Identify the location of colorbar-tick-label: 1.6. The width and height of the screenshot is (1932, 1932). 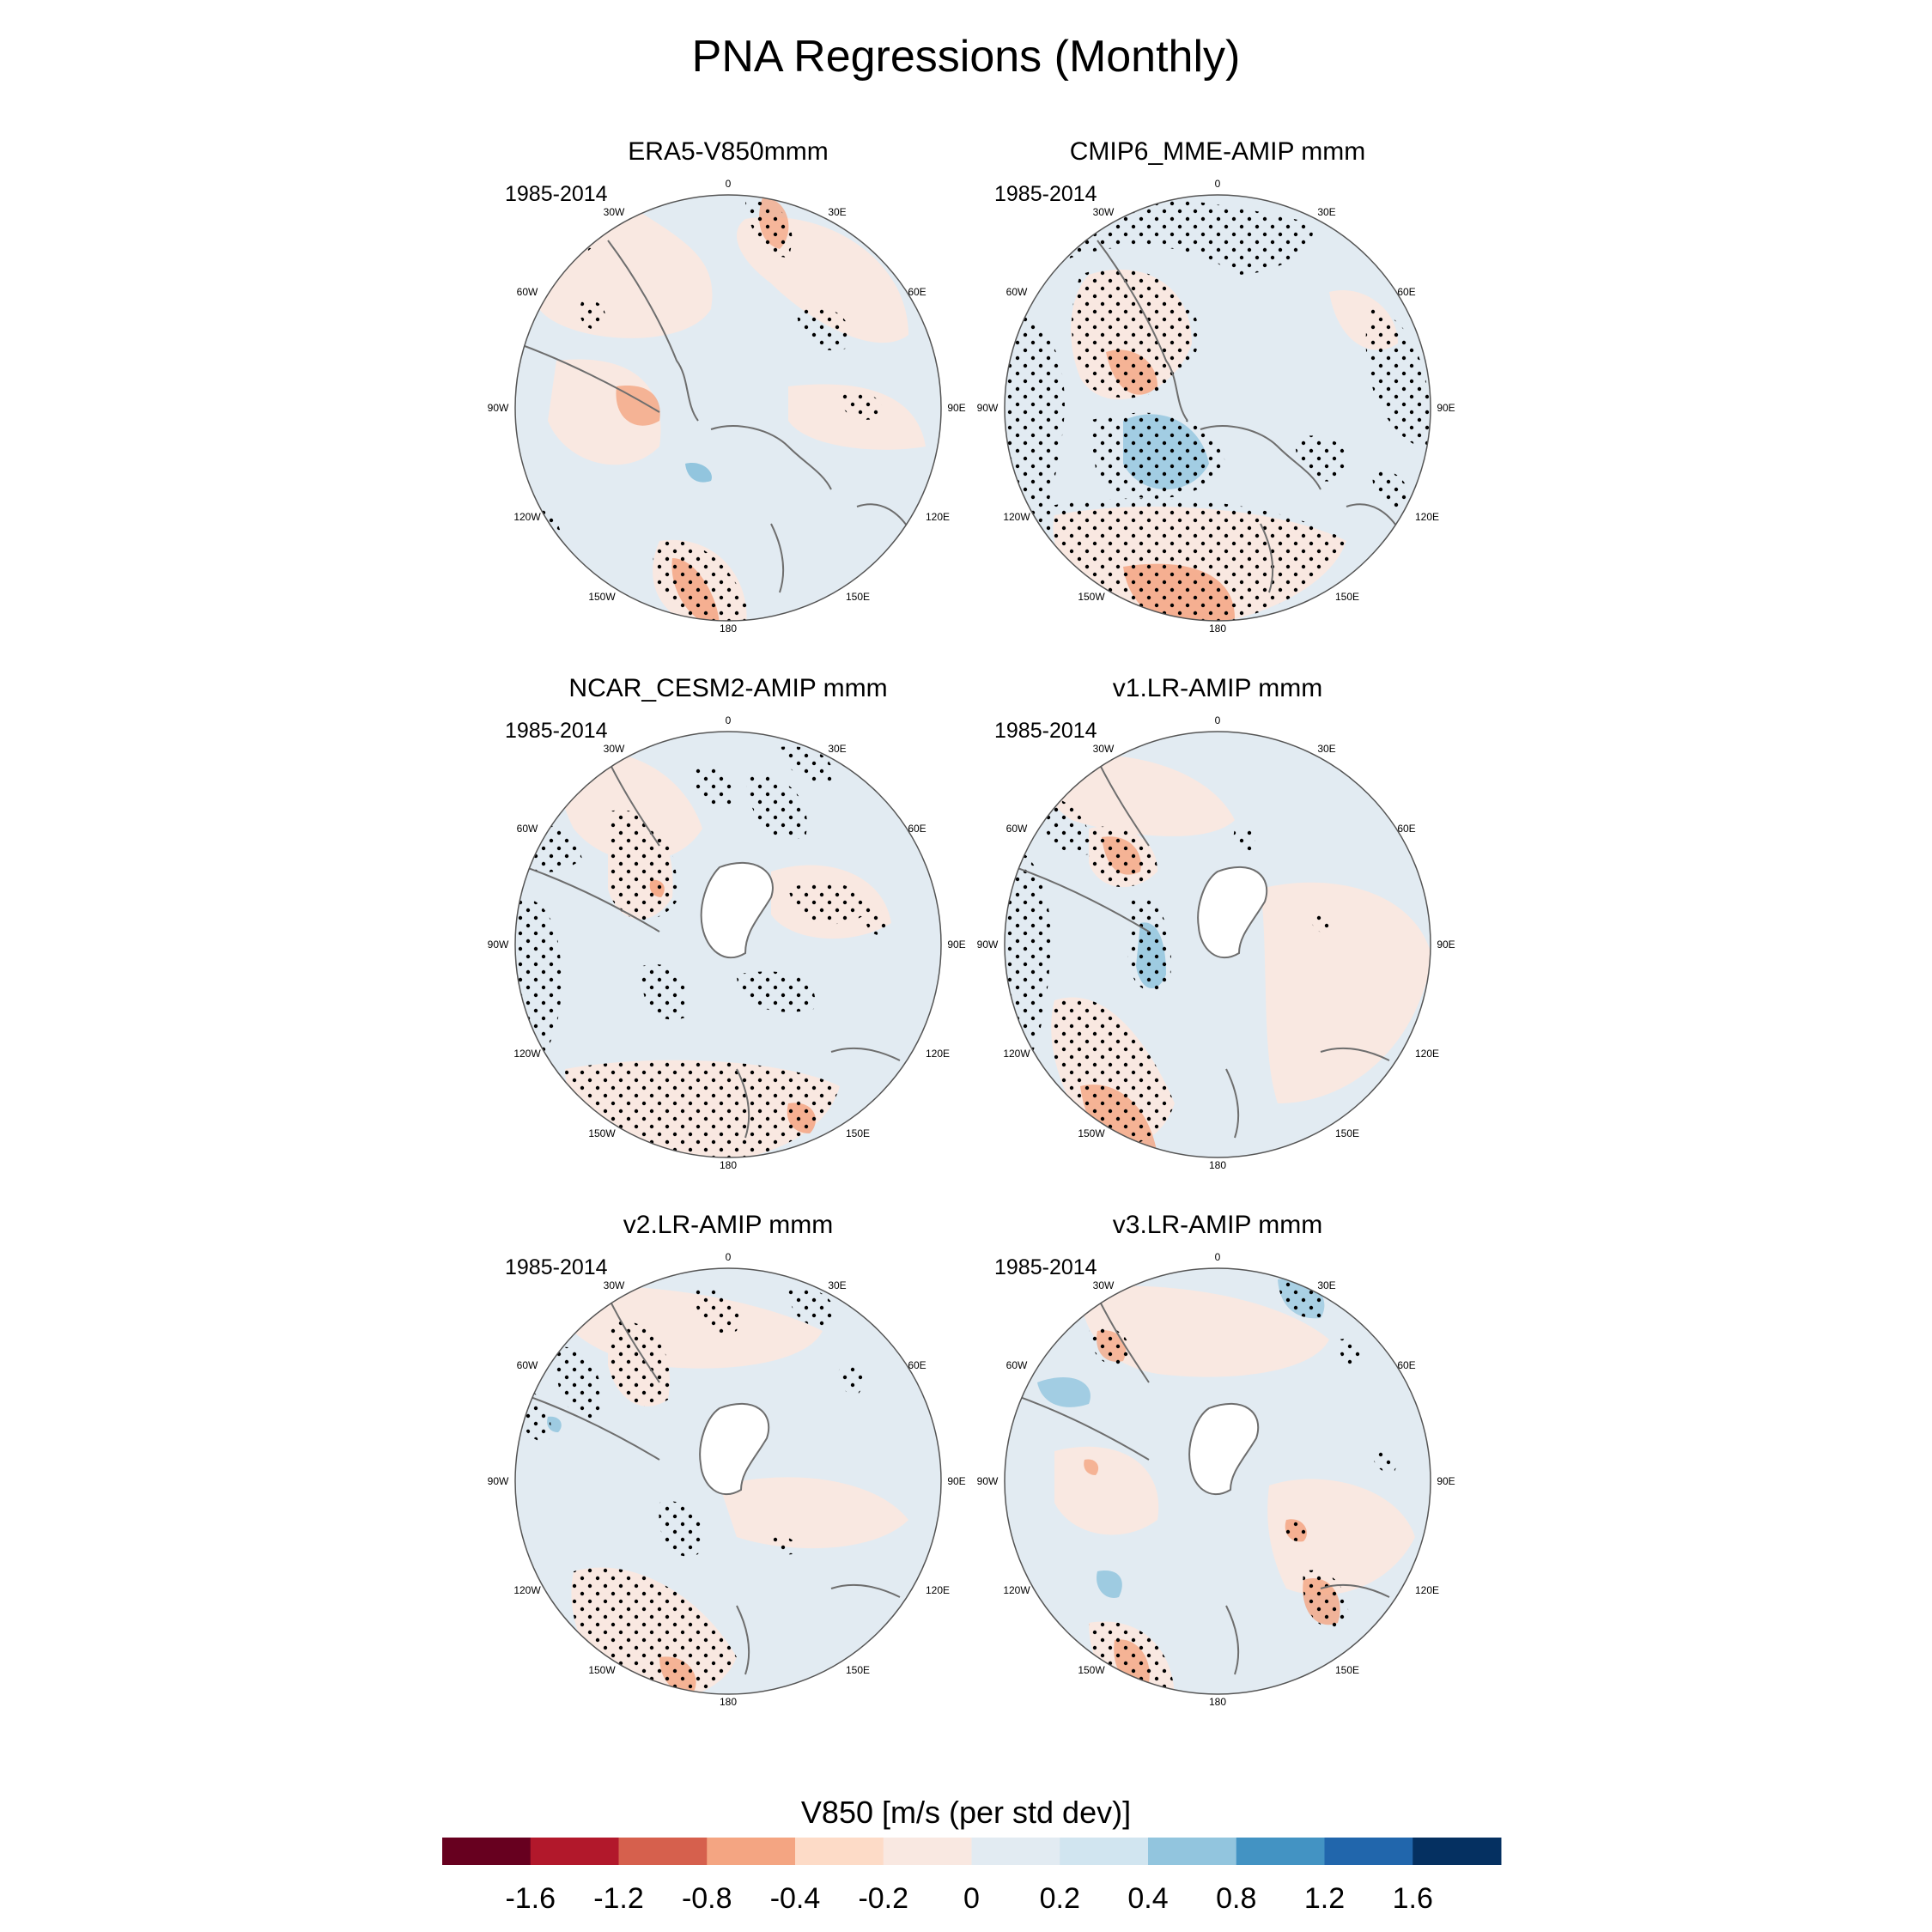
(1412, 1899).